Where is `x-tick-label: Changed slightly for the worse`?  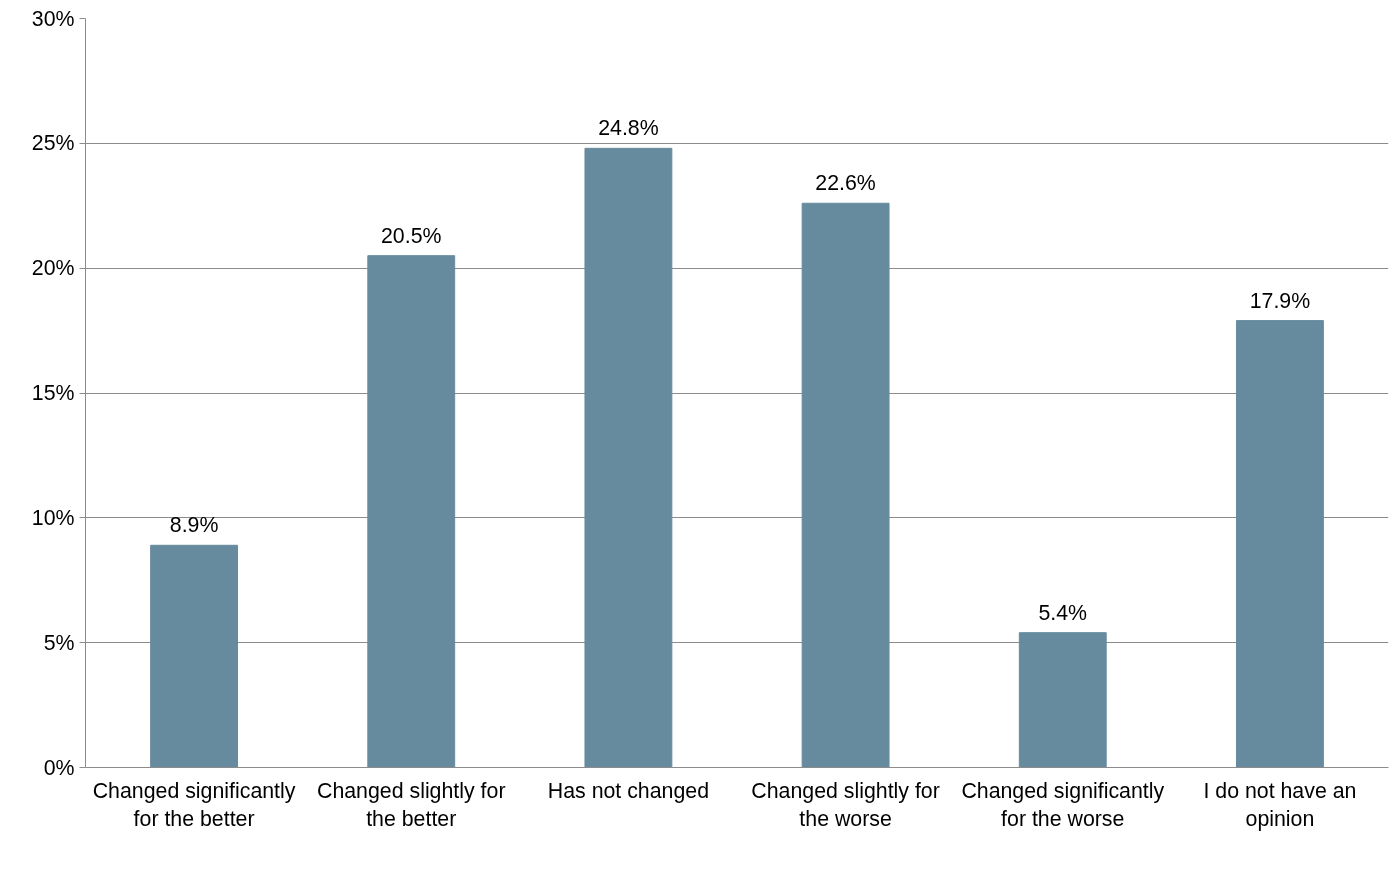 x-tick-label: Changed slightly for the worse is located at coordinates (845, 805).